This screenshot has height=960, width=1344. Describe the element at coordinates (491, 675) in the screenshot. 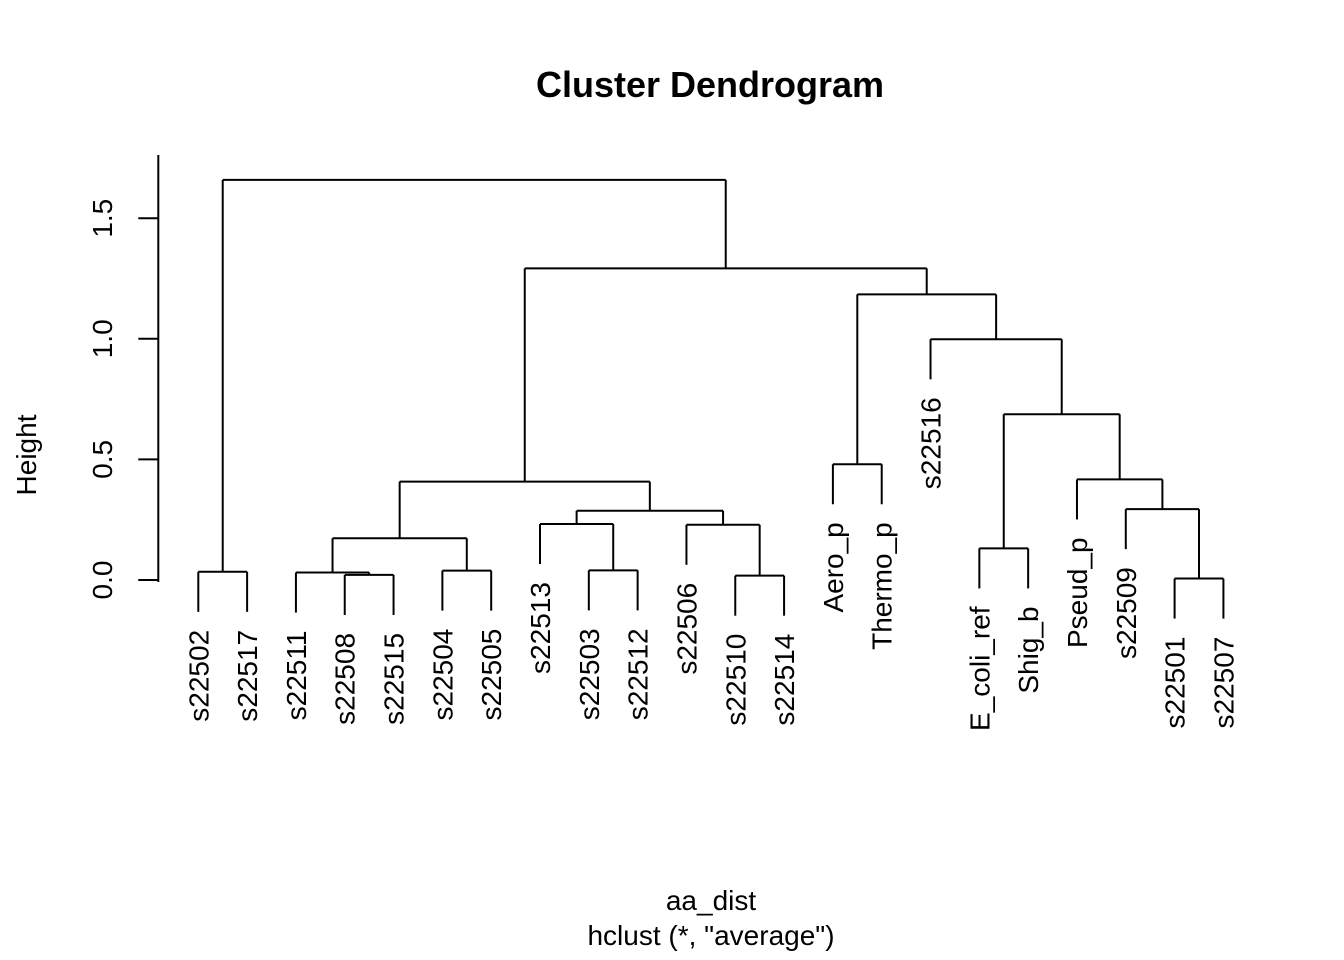

I see `leaf-label: s22505` at that location.